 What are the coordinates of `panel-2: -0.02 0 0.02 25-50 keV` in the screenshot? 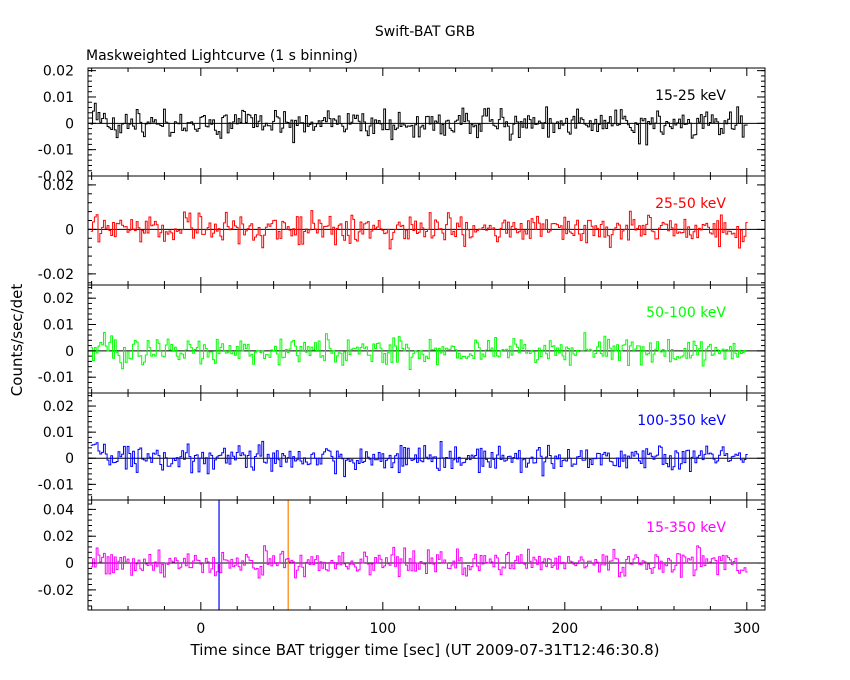 It's located at (402, 230).